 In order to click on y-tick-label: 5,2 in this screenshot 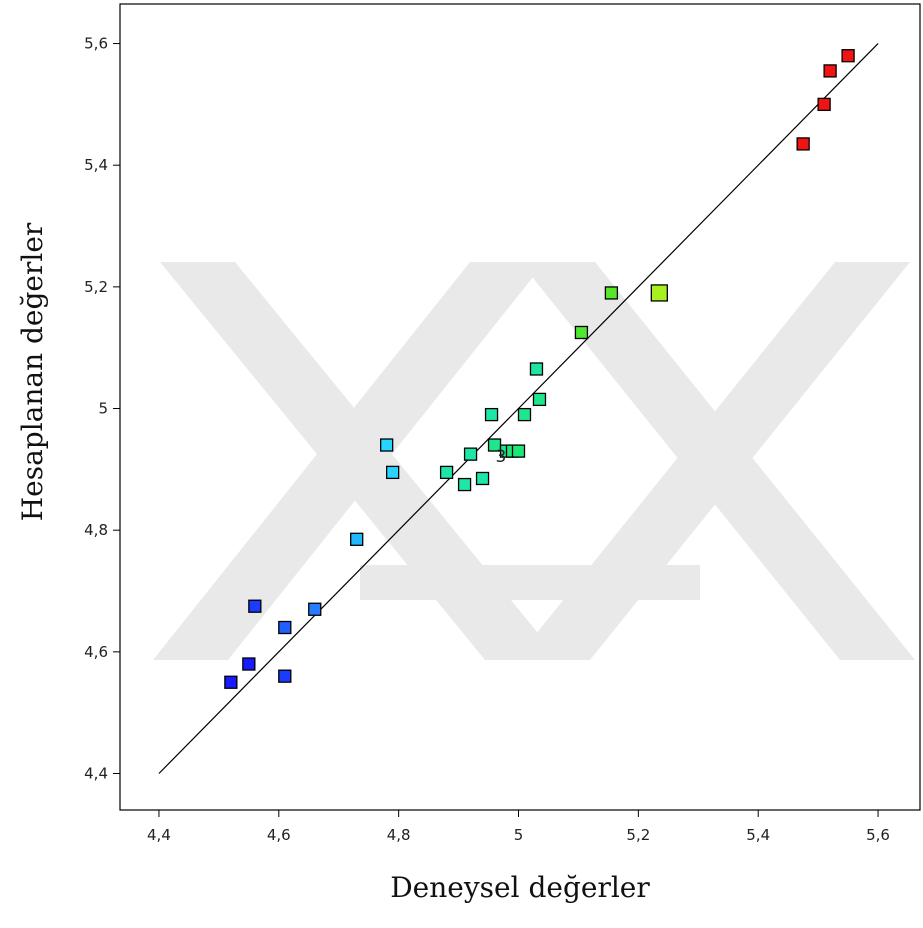, I will do `click(96, 287)`.